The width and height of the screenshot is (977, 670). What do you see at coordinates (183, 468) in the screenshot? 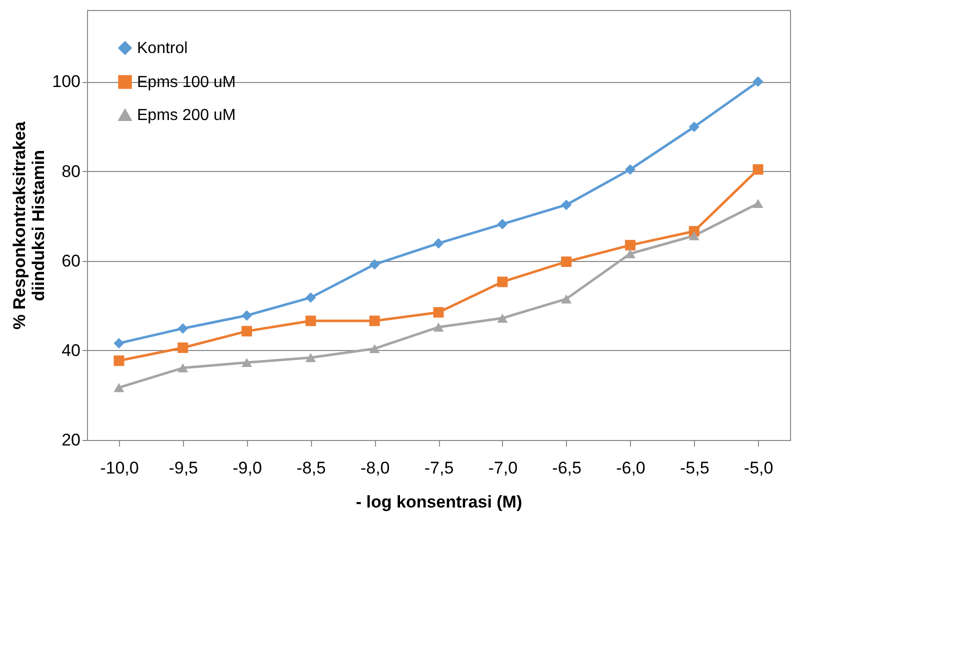
I see `x-tick-label: -9,5` at bounding box center [183, 468].